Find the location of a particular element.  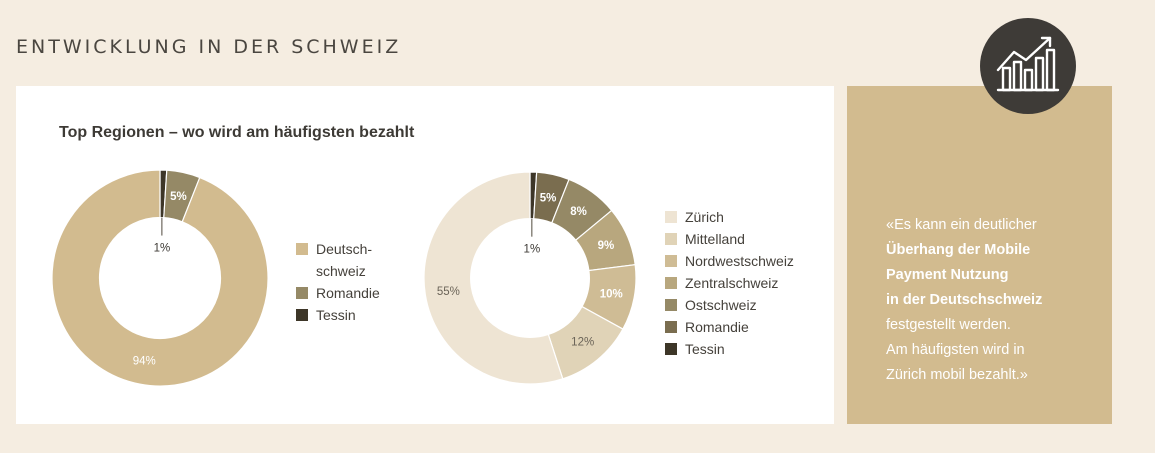

donut-chart-regions: 1% 5% 94% is located at coordinates (160, 278).